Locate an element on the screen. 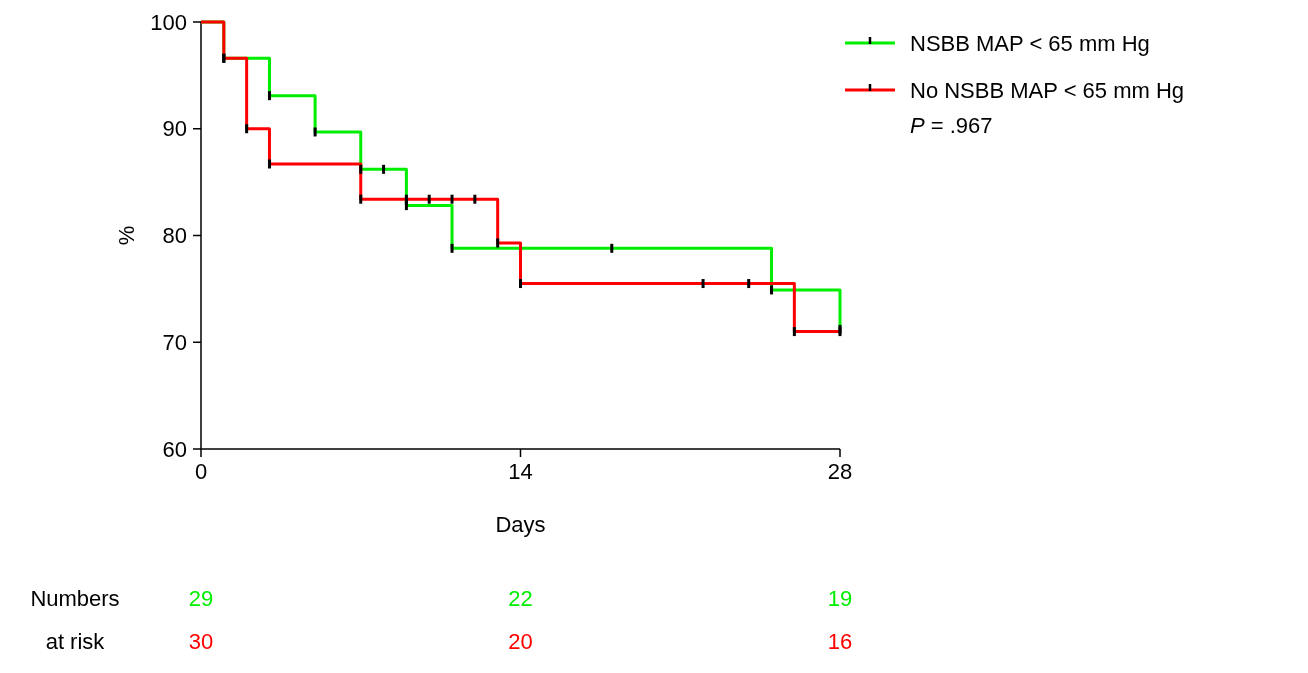  y-tick-label: 70 is located at coordinates (174, 342).